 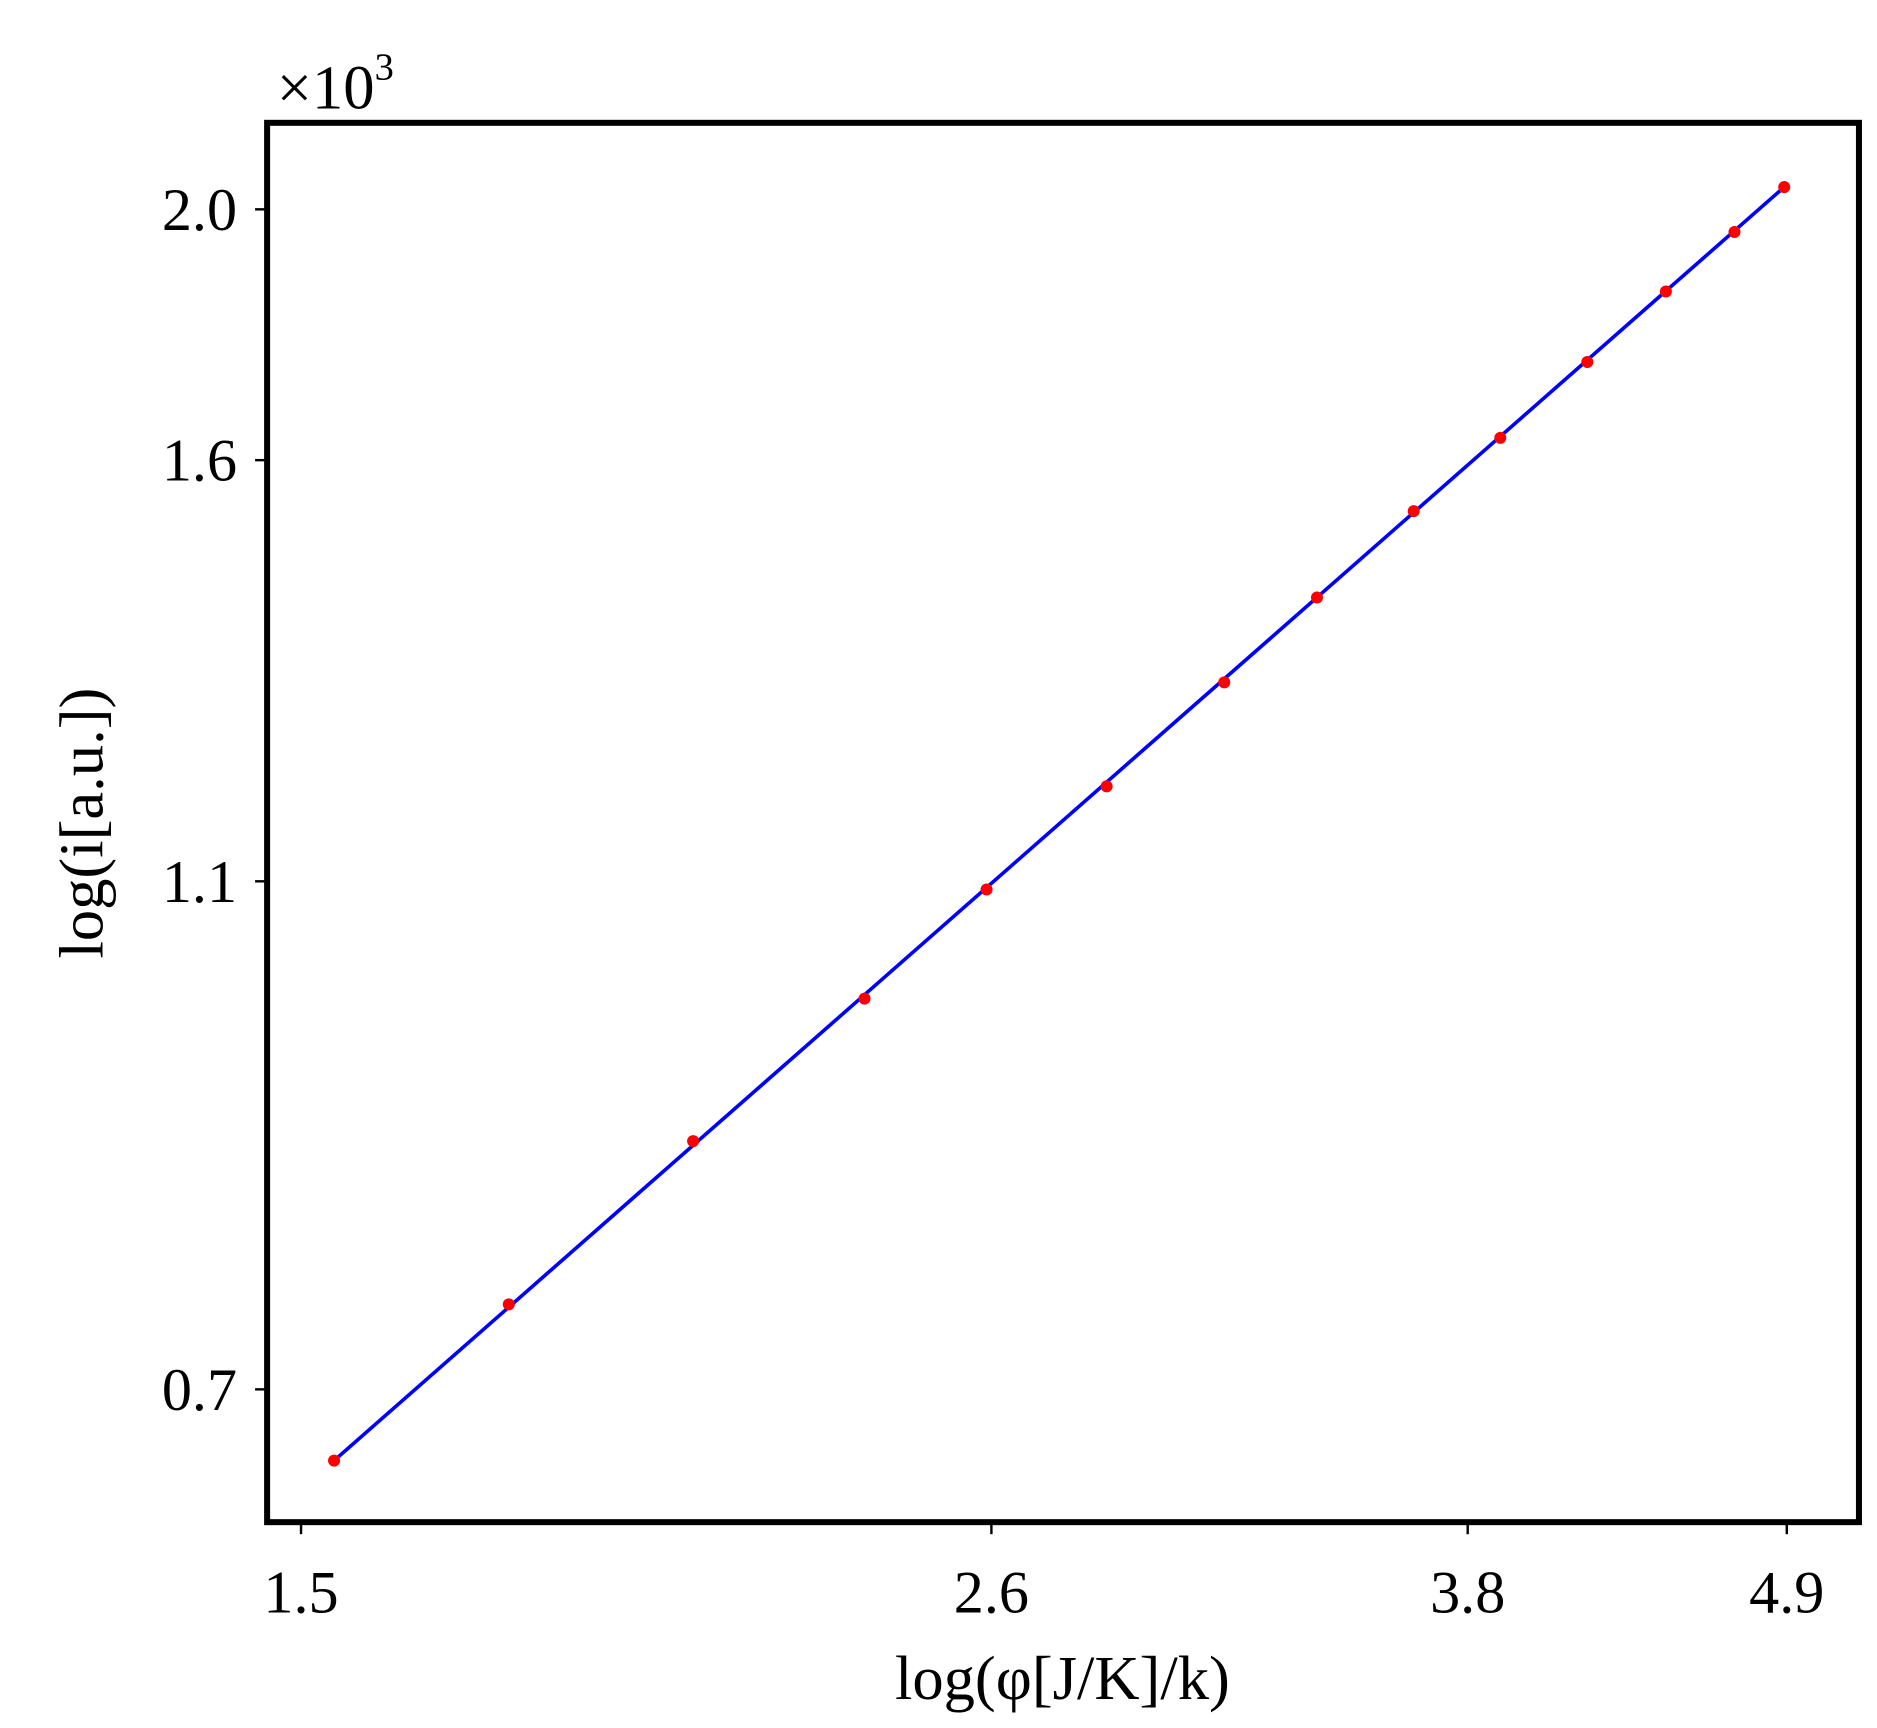 I want to click on y-axis-label: log(i[a.u.]), so click(x=81, y=823).